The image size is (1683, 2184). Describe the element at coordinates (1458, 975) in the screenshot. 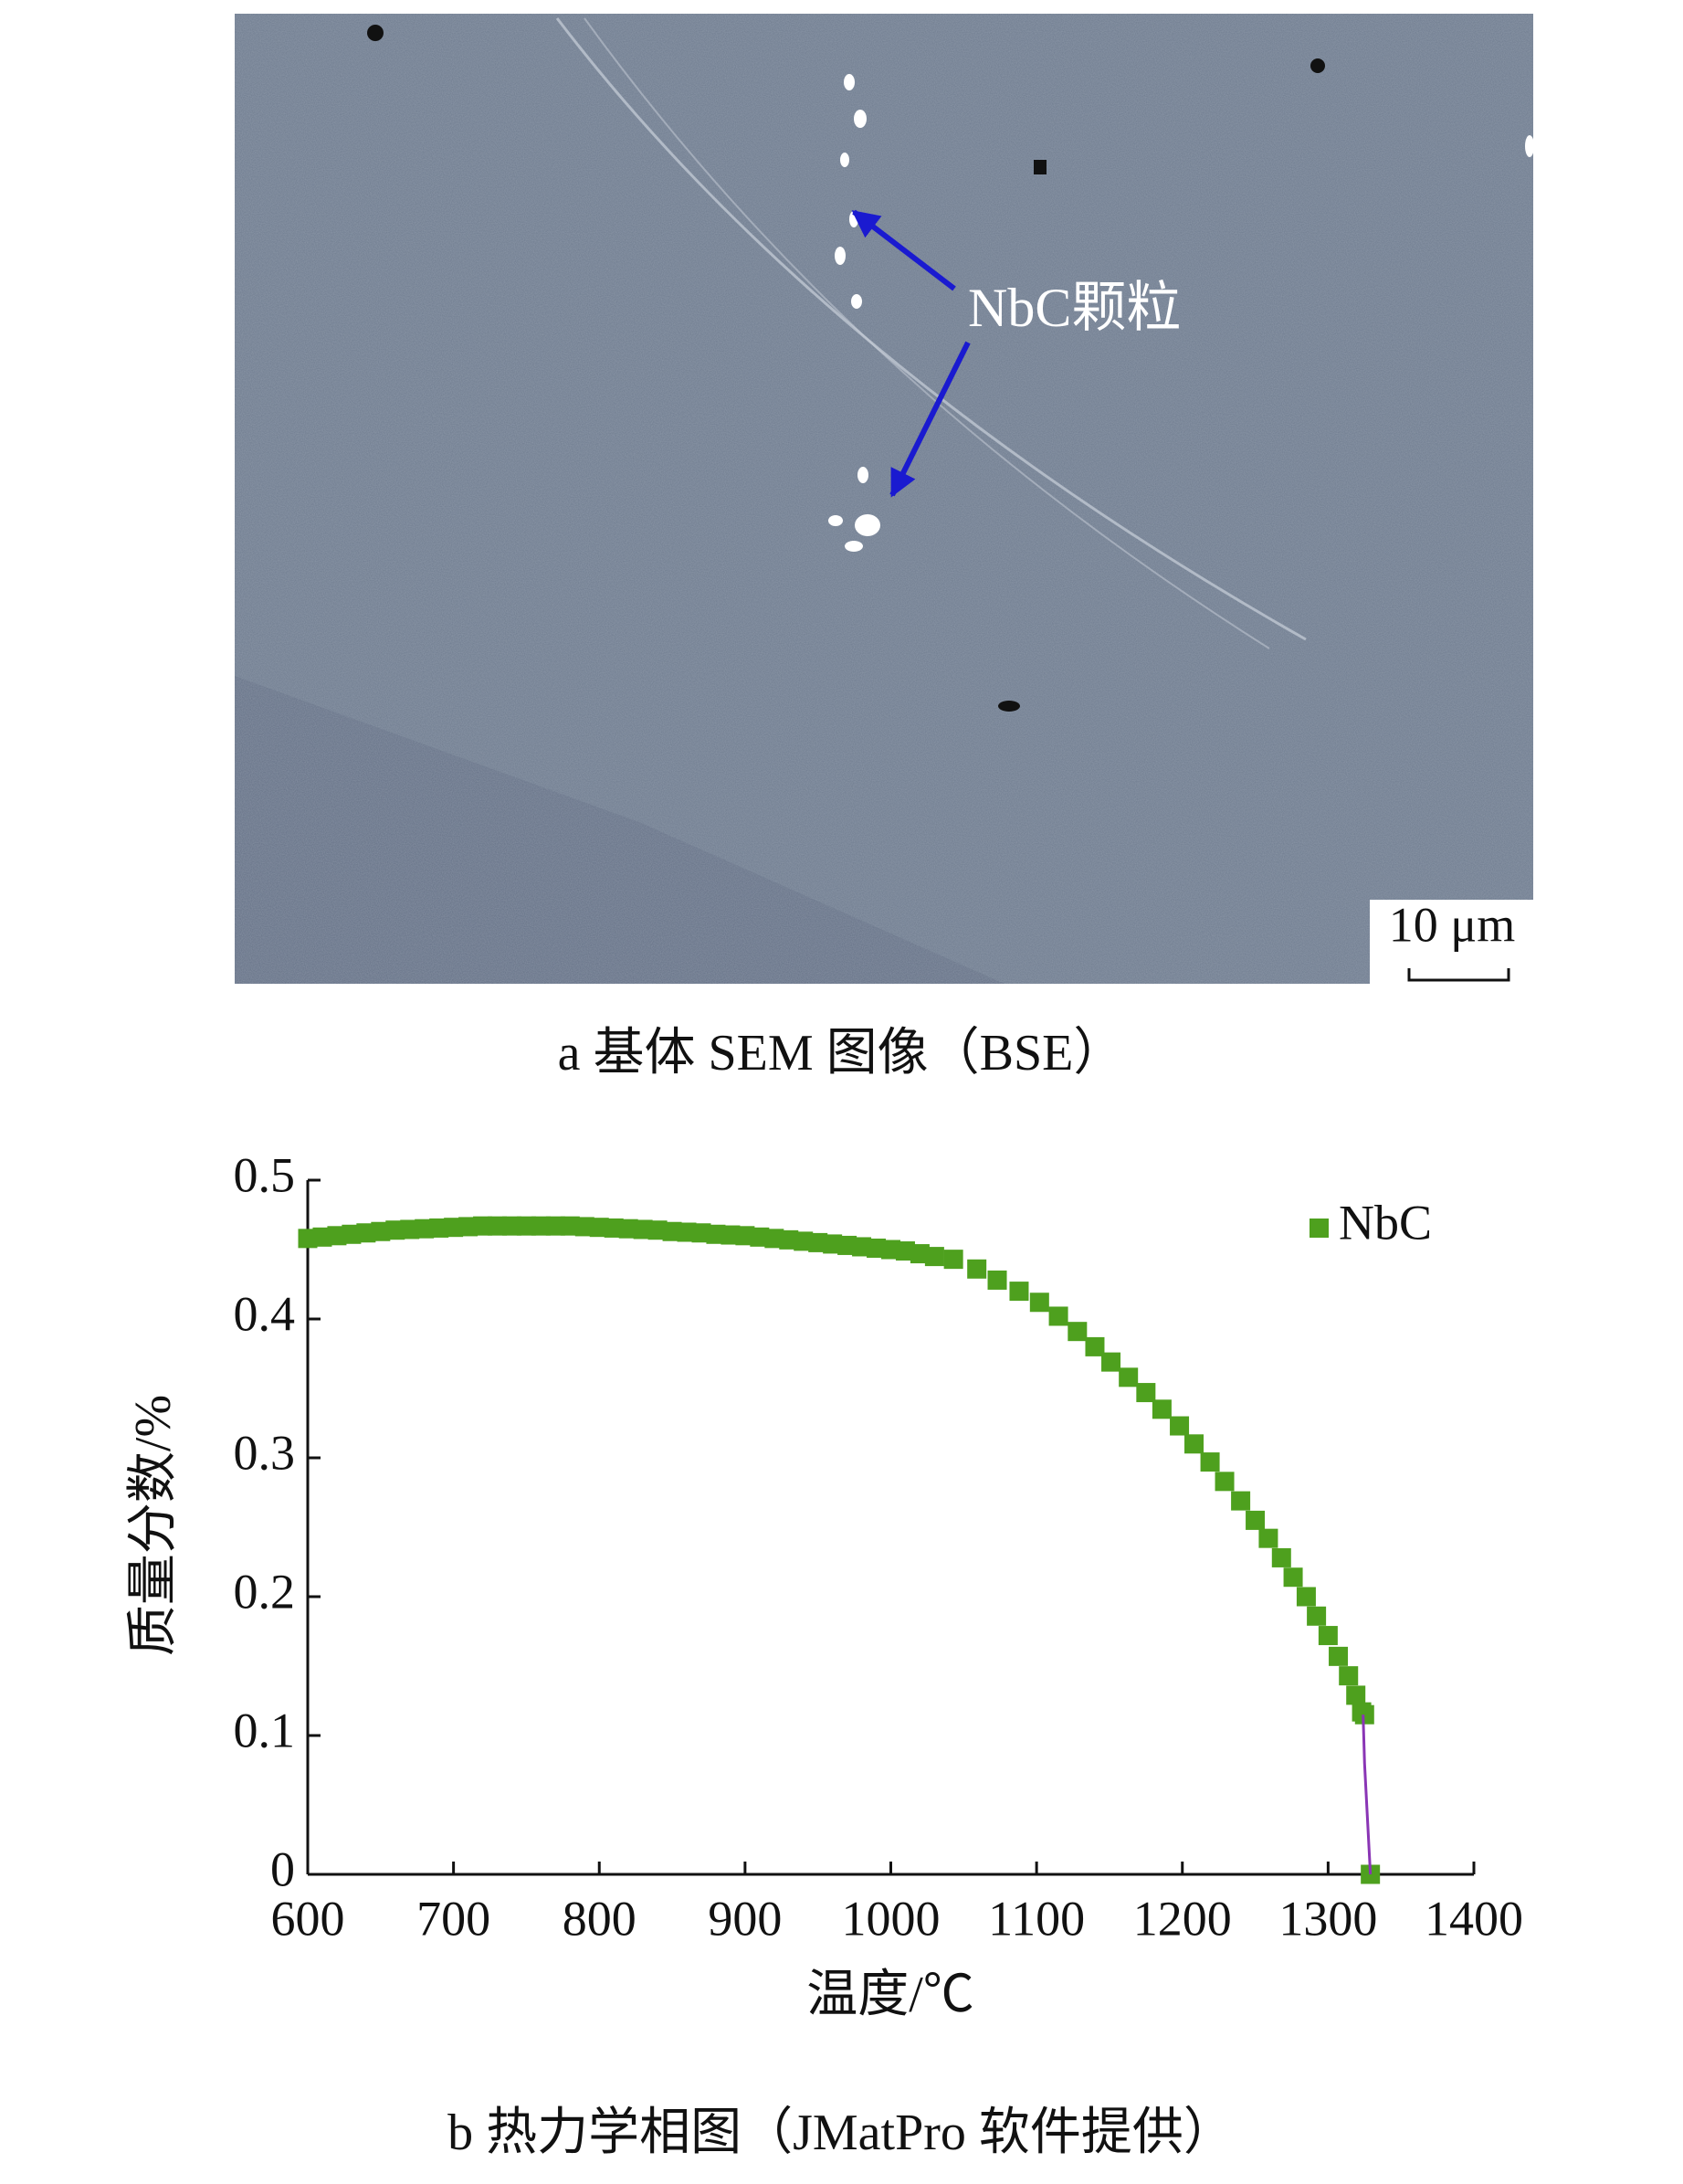

I see `scale-bar` at that location.